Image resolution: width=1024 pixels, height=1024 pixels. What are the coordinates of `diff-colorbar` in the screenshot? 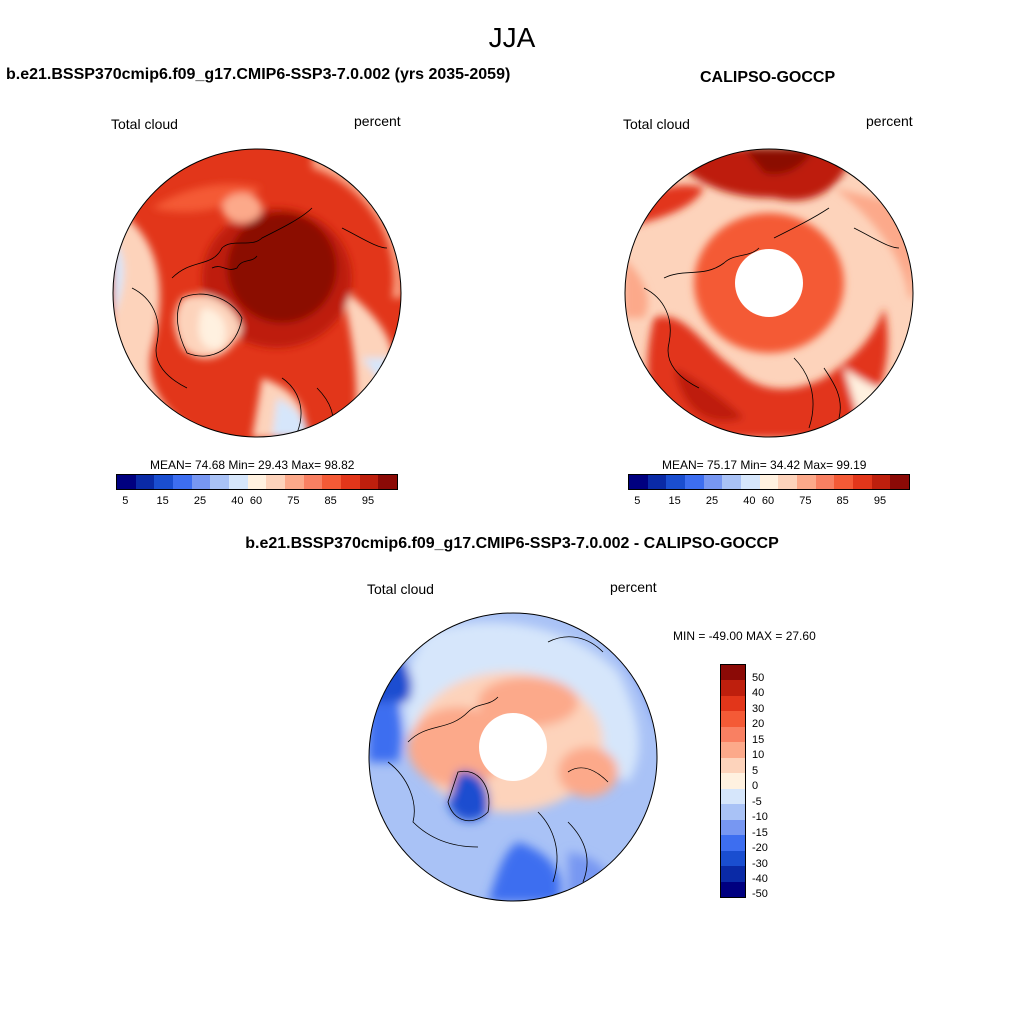 It's located at (733, 781).